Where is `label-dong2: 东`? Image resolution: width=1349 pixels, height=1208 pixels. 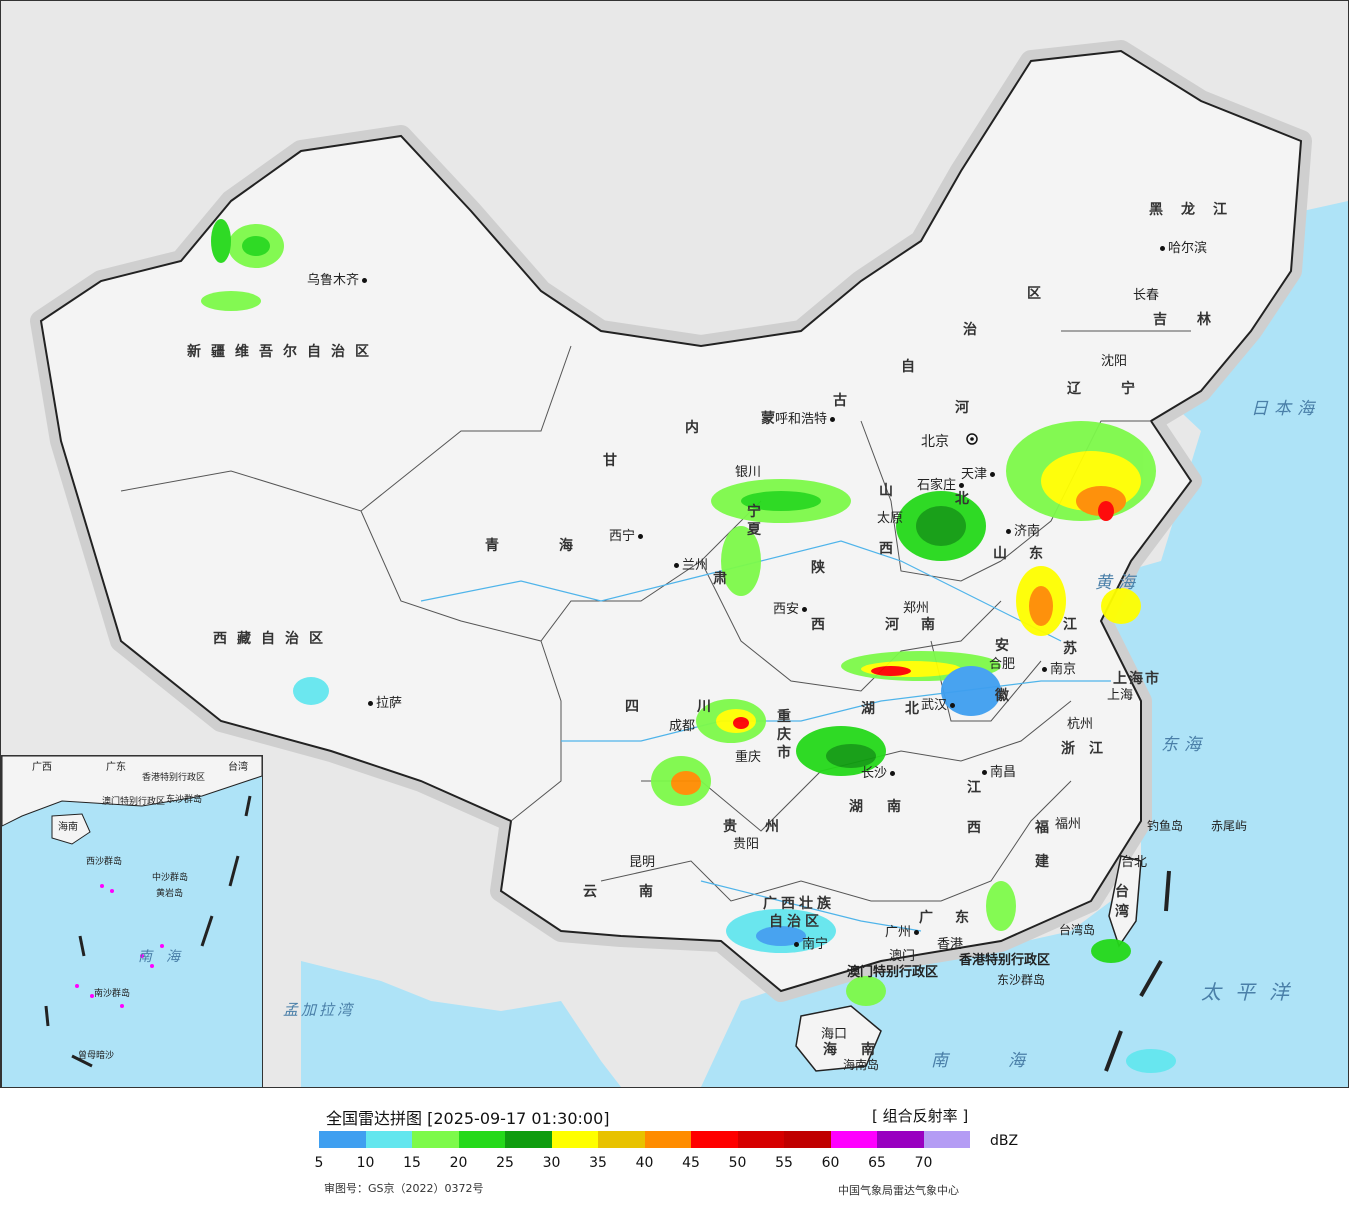
label-dong2: 东 is located at coordinates (967, 918).